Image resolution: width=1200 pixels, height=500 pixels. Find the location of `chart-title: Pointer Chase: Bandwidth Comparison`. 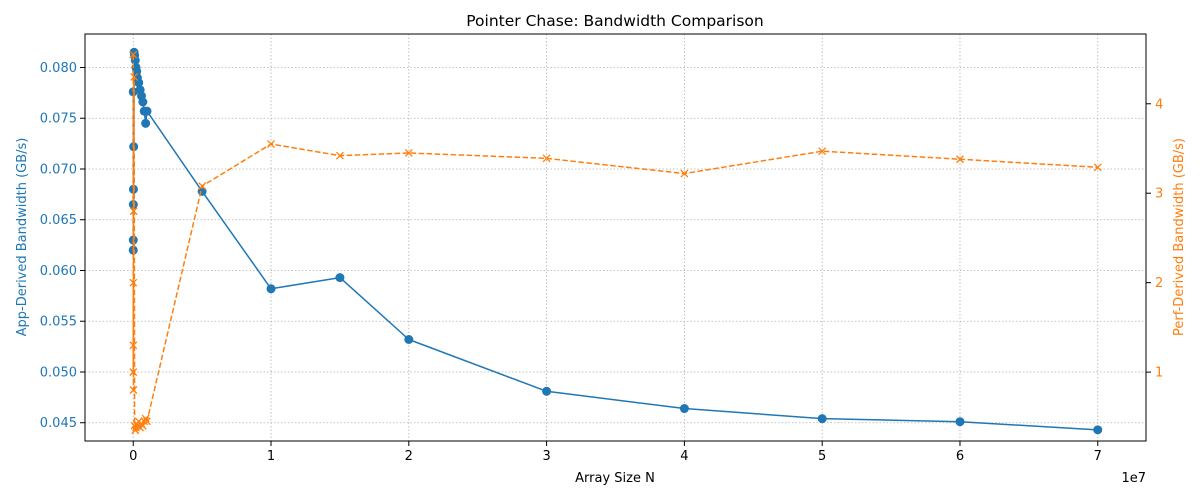

chart-title: Pointer Chase: Bandwidth Comparison is located at coordinates (614, 21).